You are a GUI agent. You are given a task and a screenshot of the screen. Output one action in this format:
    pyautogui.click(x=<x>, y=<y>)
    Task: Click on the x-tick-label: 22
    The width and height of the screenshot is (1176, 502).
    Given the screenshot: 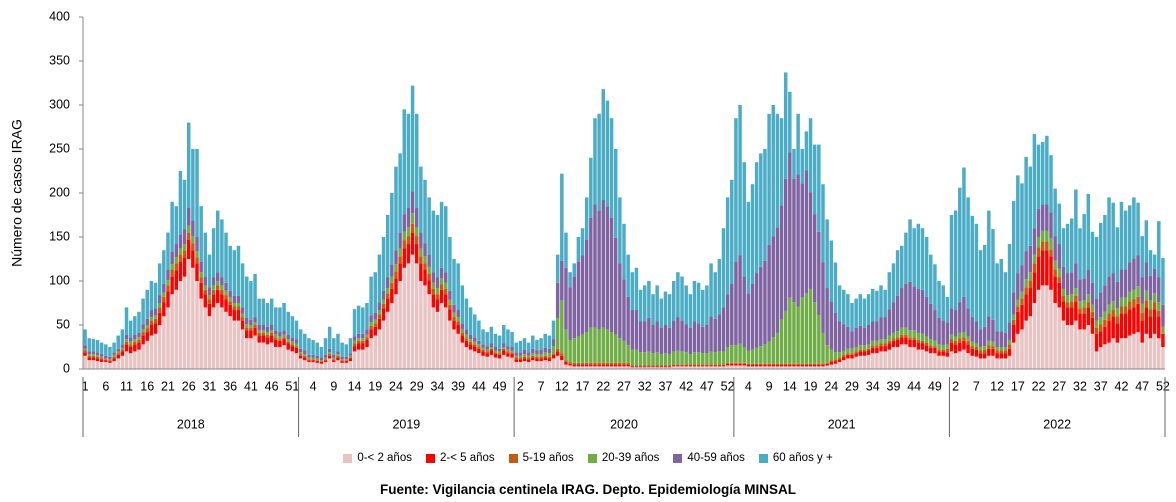 What is the action you would take?
    pyautogui.click(x=603, y=386)
    